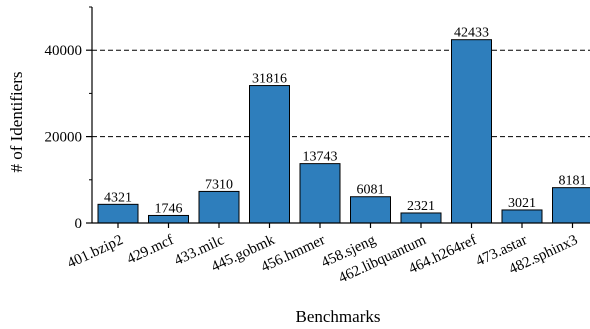 This screenshot has height=329, width=590. I want to click on x-tick-label: 401.bzip2, so click(95, 252).